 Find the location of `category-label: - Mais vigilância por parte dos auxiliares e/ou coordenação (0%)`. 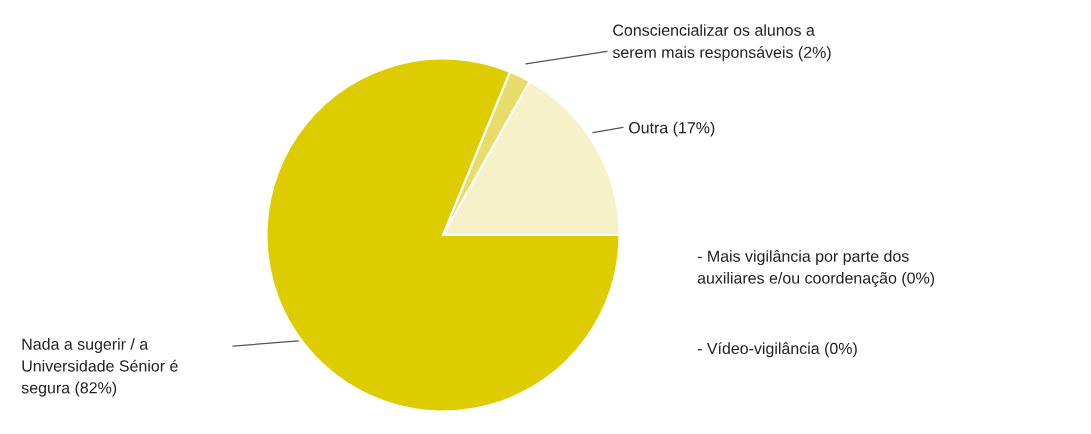

category-label: - Mais vigilância por parte dos auxiliares e/ou coordenação (0%) is located at coordinates (816, 268).